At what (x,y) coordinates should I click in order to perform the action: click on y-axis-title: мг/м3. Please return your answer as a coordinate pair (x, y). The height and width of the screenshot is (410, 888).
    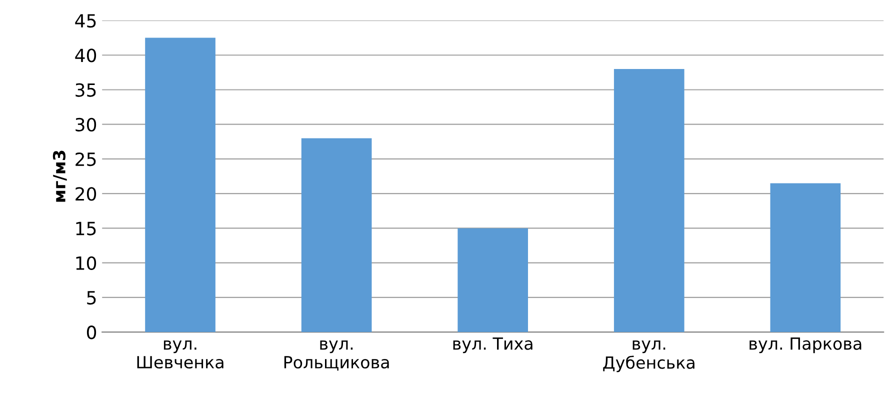
    Looking at the image, I should click on (59, 176).